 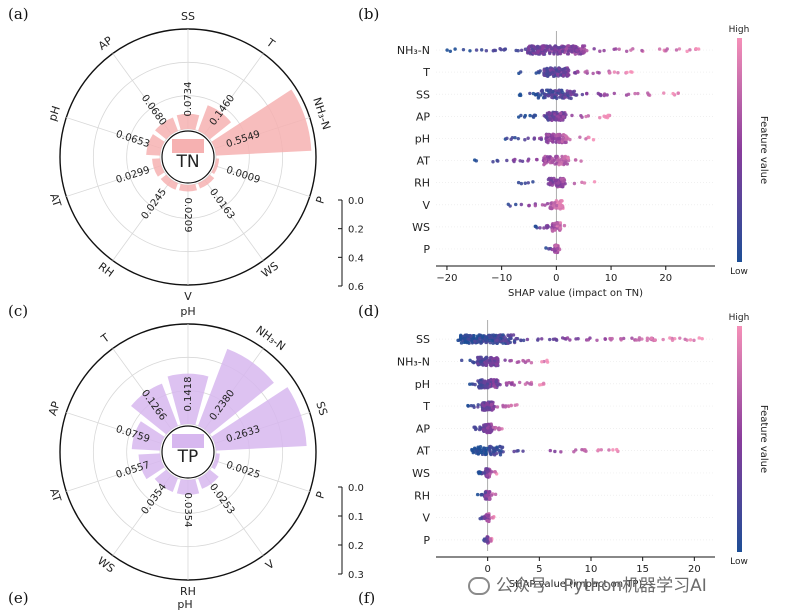 I want to click on polar-category-label: P, so click(x=320, y=495).